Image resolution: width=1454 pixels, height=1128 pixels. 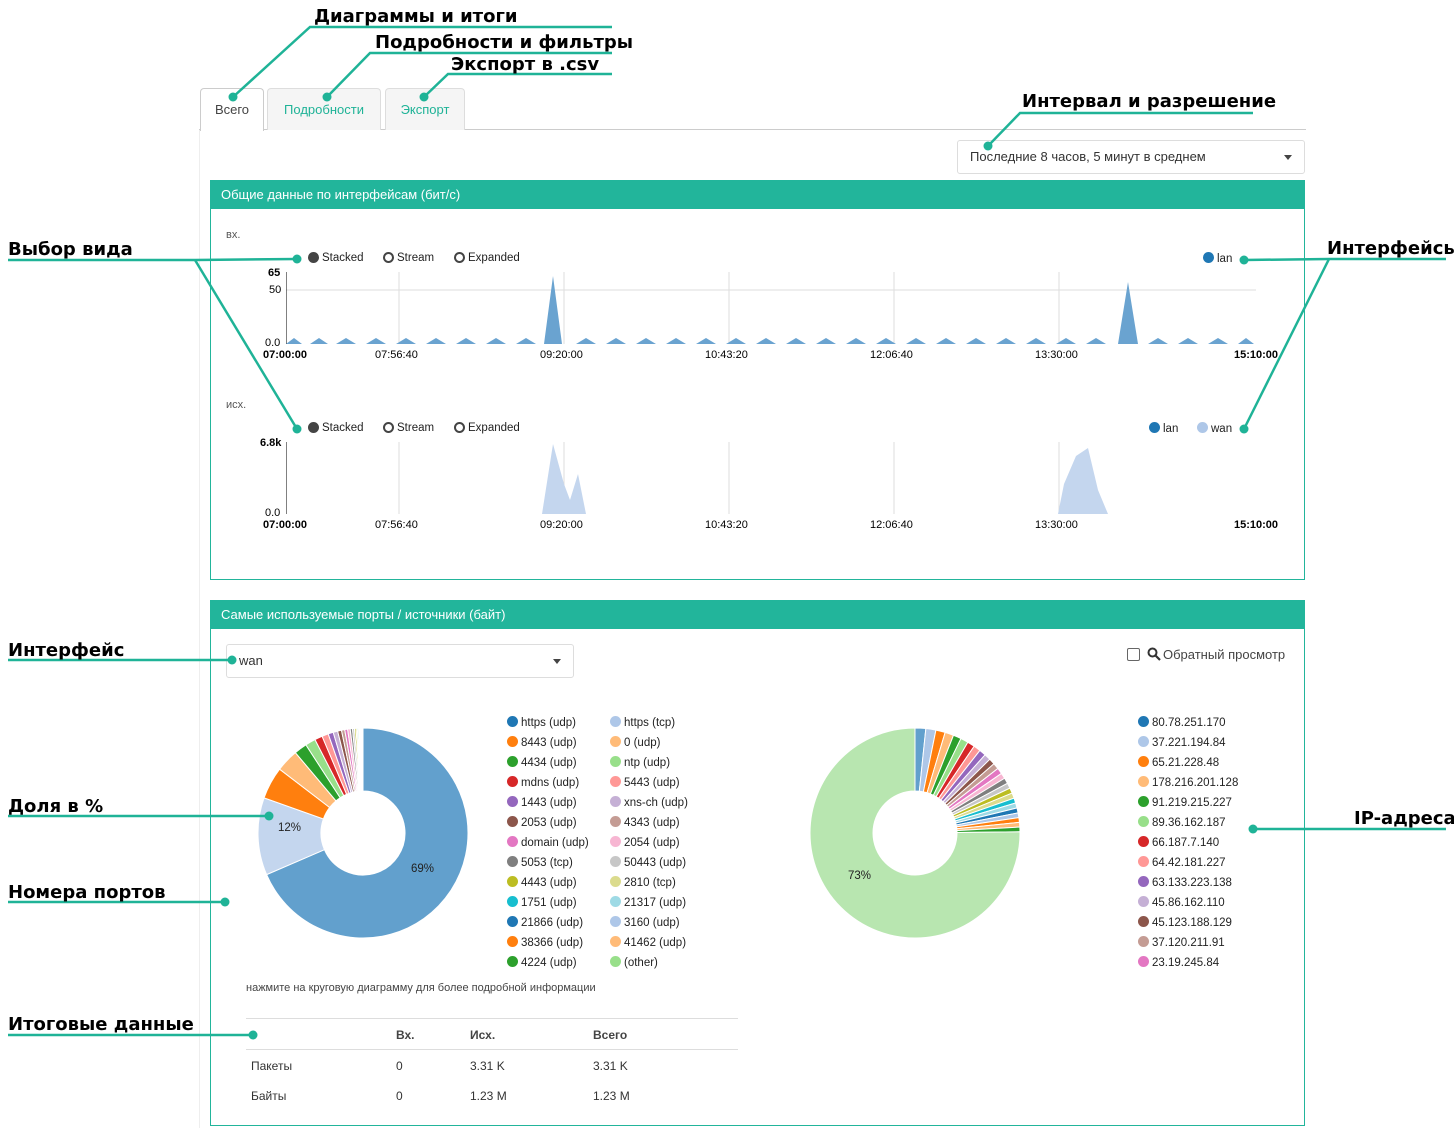 What do you see at coordinates (66, 650) in the screenshot?
I see `callout-interface: Интерфейс` at bounding box center [66, 650].